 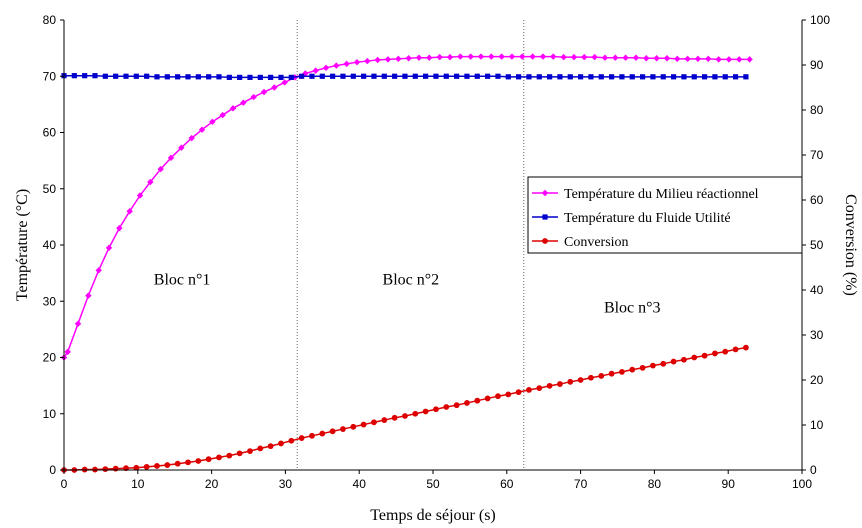 I want to click on x-tick-label: 90, so click(x=729, y=484).